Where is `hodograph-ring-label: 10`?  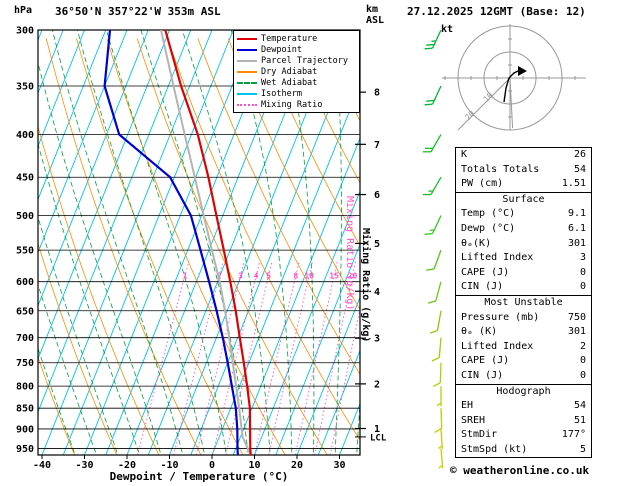 hodograph-ring-label: 10 is located at coordinates (488, 96).